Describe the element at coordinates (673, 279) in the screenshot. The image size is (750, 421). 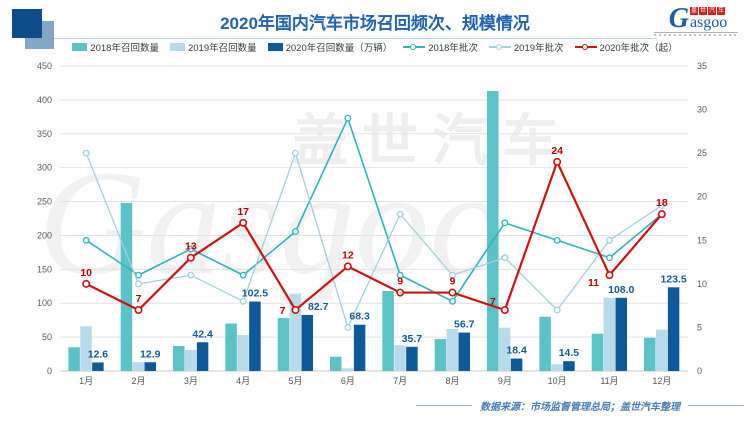
I see `bar-value-label: 123.5` at that location.